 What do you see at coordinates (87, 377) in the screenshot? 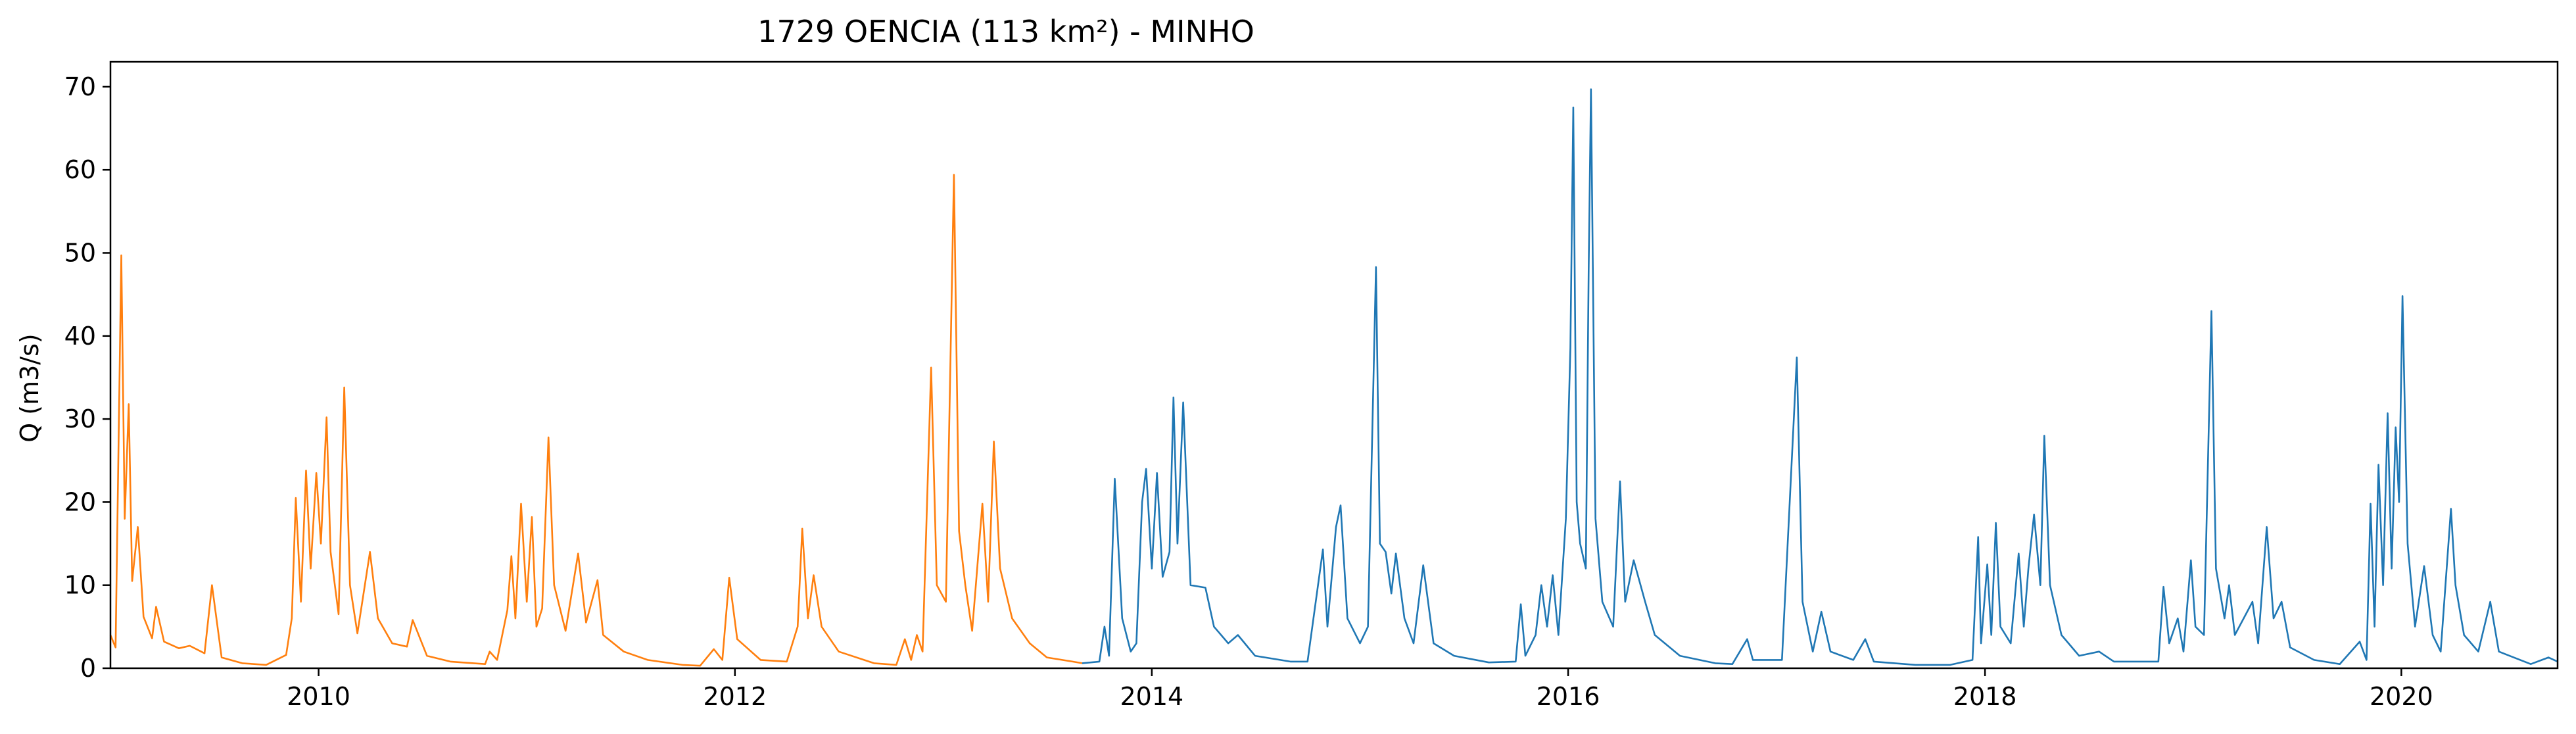
I see `y-axis-ticks: 0 10 20 30 40 50 60 70` at bounding box center [87, 377].